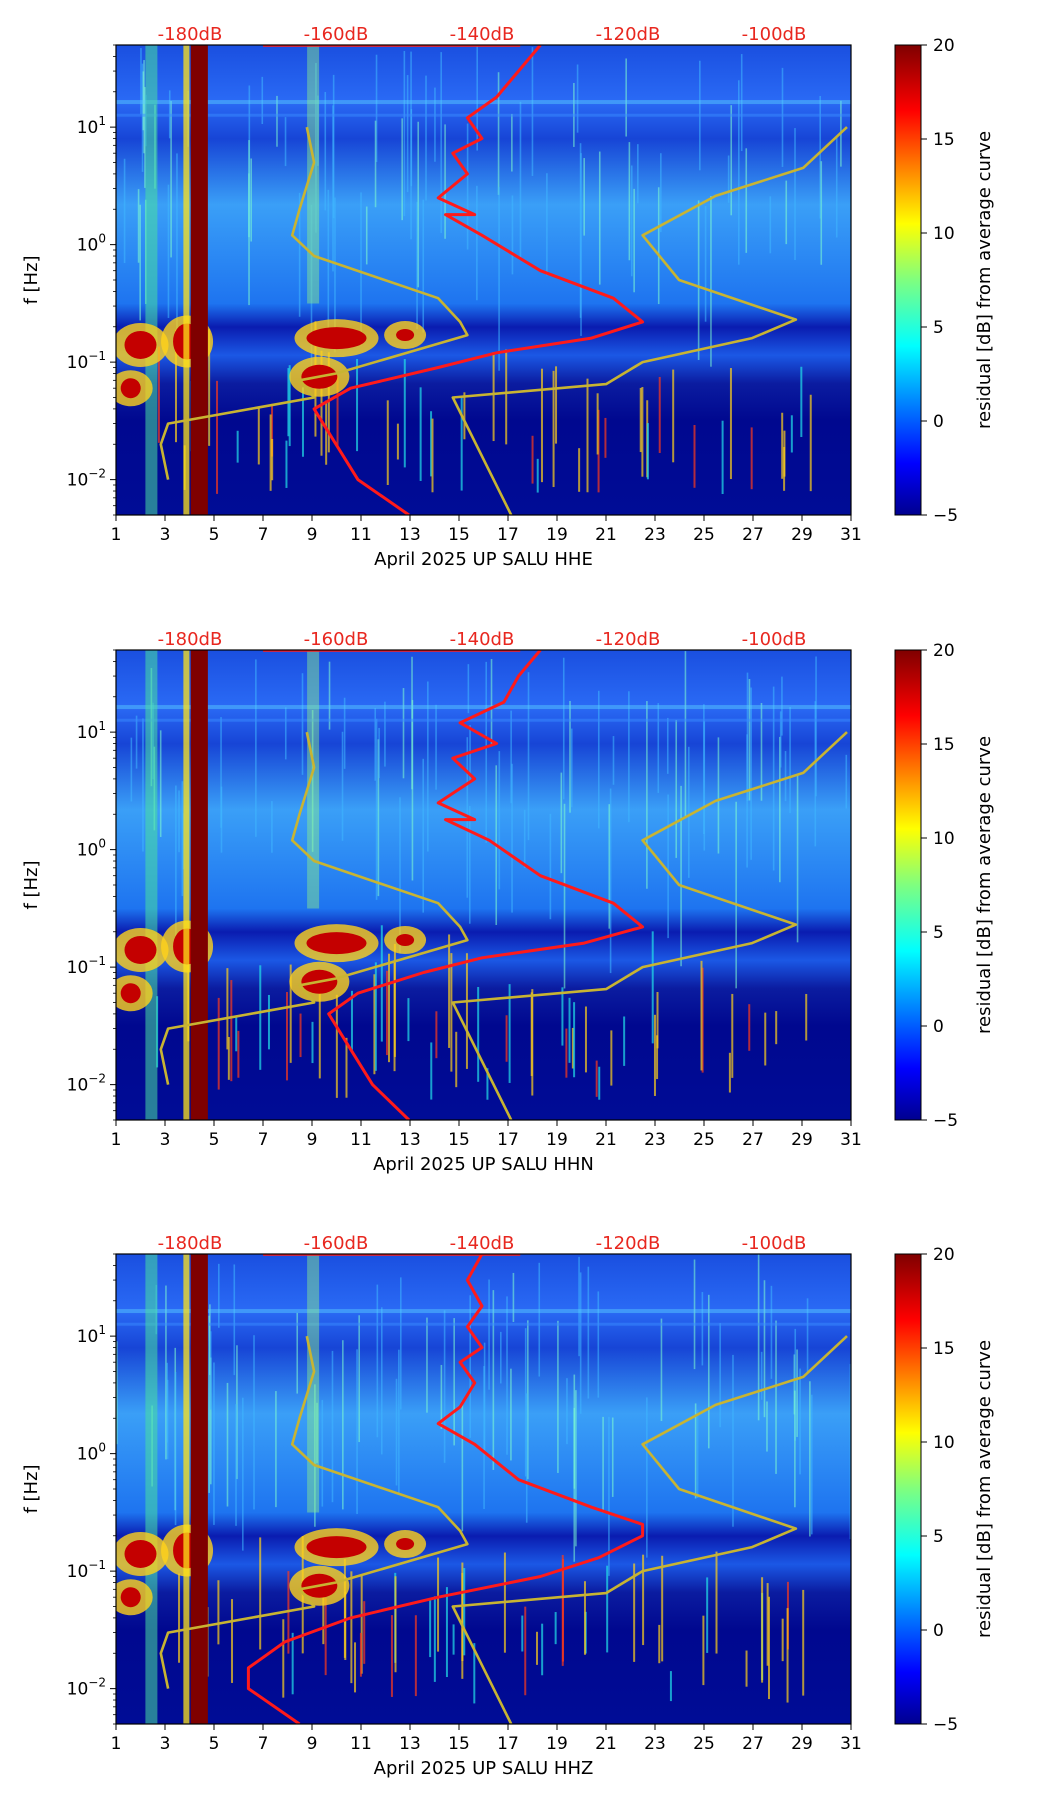 Image resolution: width=1052 pixels, height=1806 pixels. I want to click on x-axis-title: April 2025 UP SALU HHE, so click(483, 559).